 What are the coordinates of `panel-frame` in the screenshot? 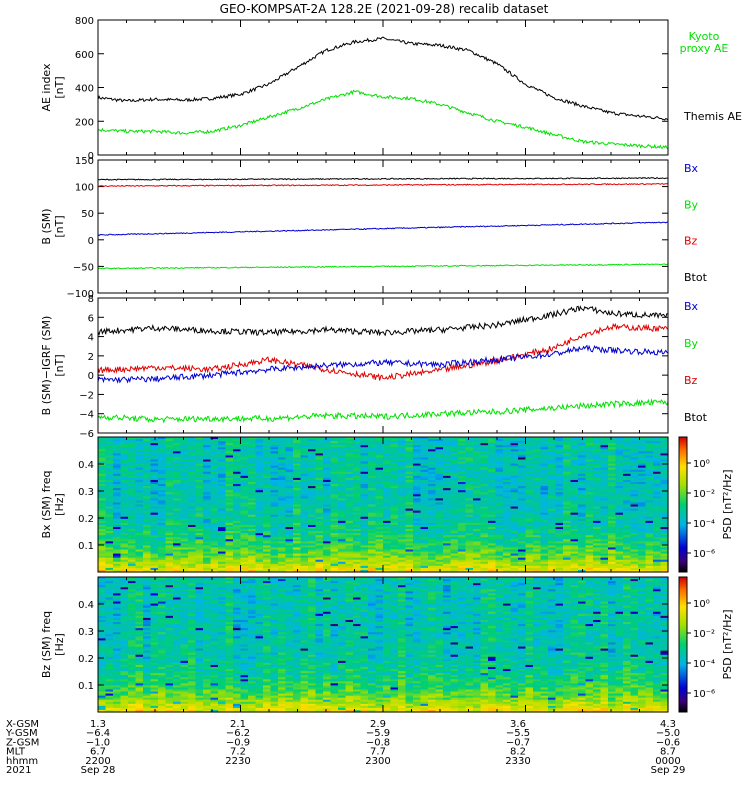 It's located at (383, 87).